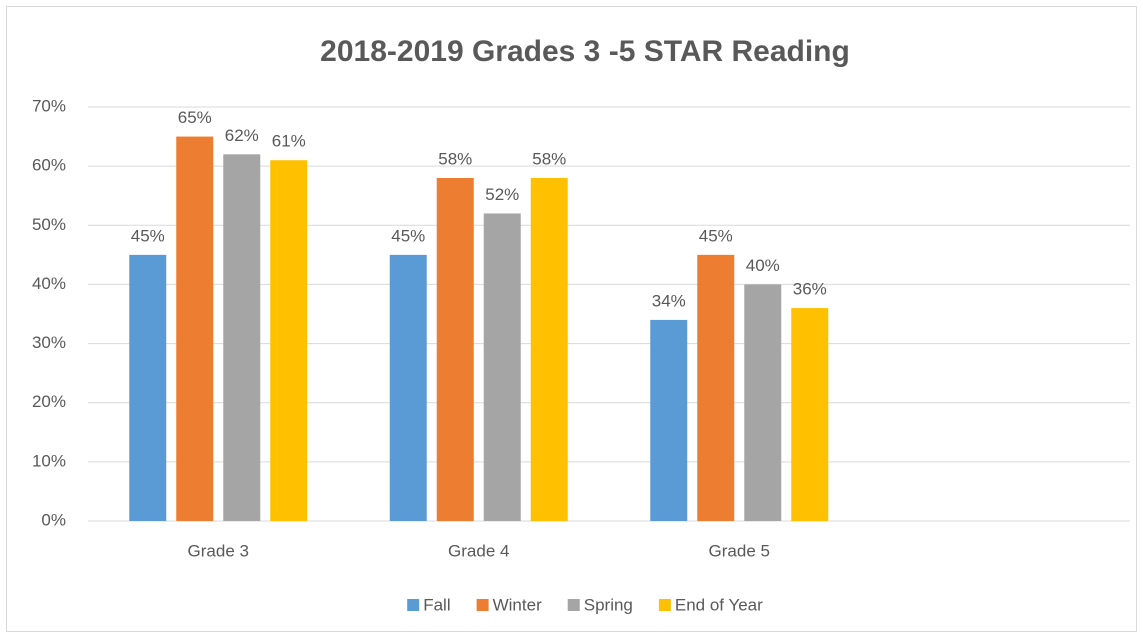  Describe the element at coordinates (436, 604) in the screenshot. I see `legend-label: Fall` at that location.